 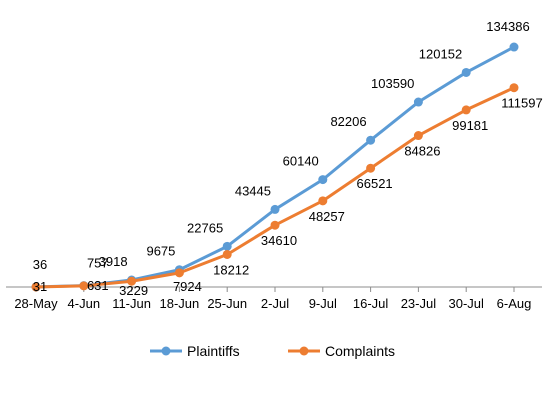 I want to click on plaintiffs-data-label: 22765, so click(x=205, y=227).